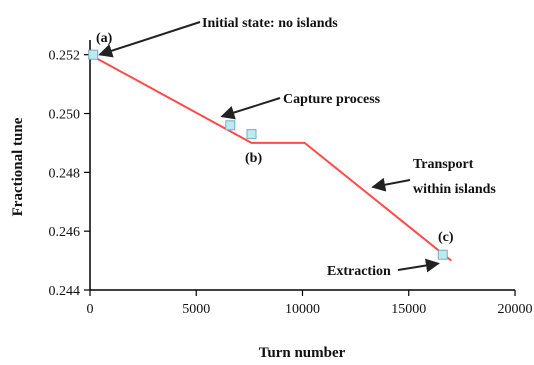  I want to click on x-tick-label: 5000, so click(196, 309).